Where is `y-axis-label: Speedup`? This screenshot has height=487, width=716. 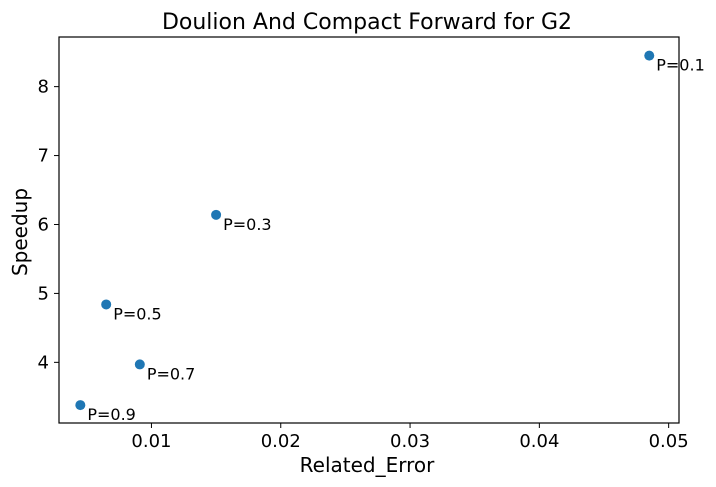
y-axis-label: Speedup is located at coordinates (20, 232).